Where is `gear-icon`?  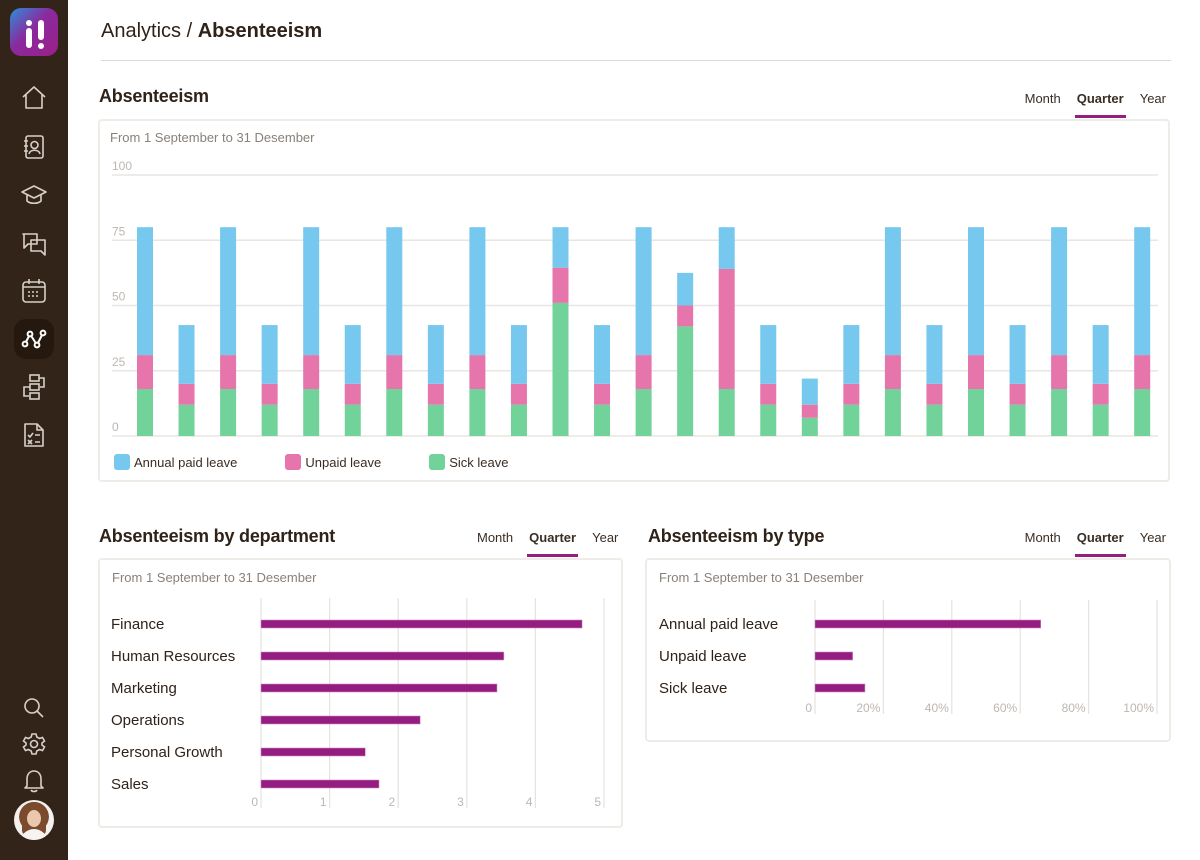
gear-icon is located at coordinates (34, 744).